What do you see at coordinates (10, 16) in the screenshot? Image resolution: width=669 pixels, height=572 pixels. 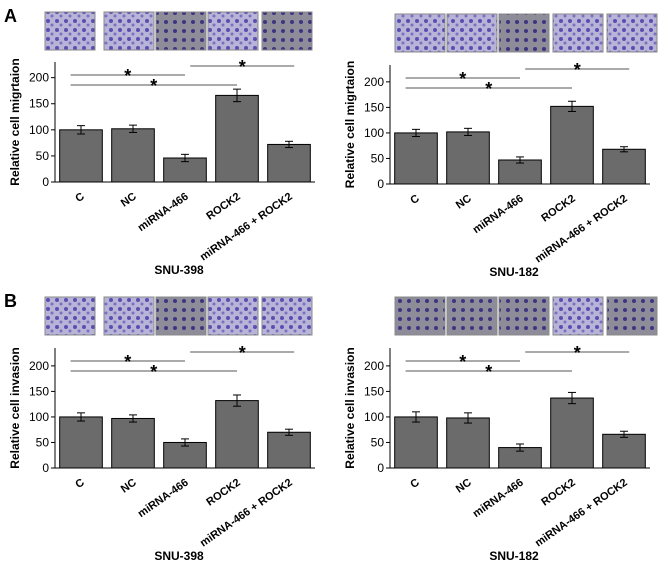 I see `panel-label: A` at bounding box center [10, 16].